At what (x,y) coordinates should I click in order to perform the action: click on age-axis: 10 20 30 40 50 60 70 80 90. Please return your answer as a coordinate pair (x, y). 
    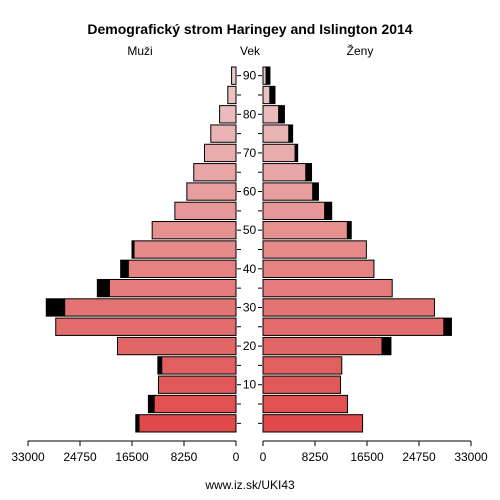
    Looking at the image, I should click on (249, 246).